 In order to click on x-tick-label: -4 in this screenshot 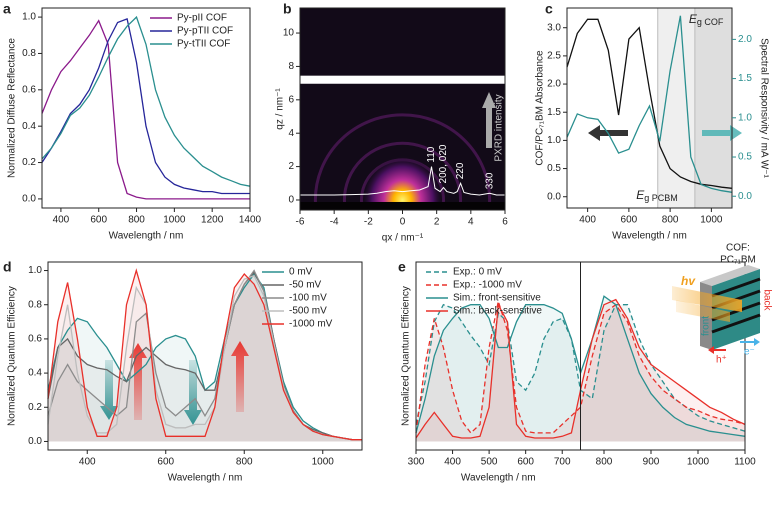, I will do `click(334, 222)`.